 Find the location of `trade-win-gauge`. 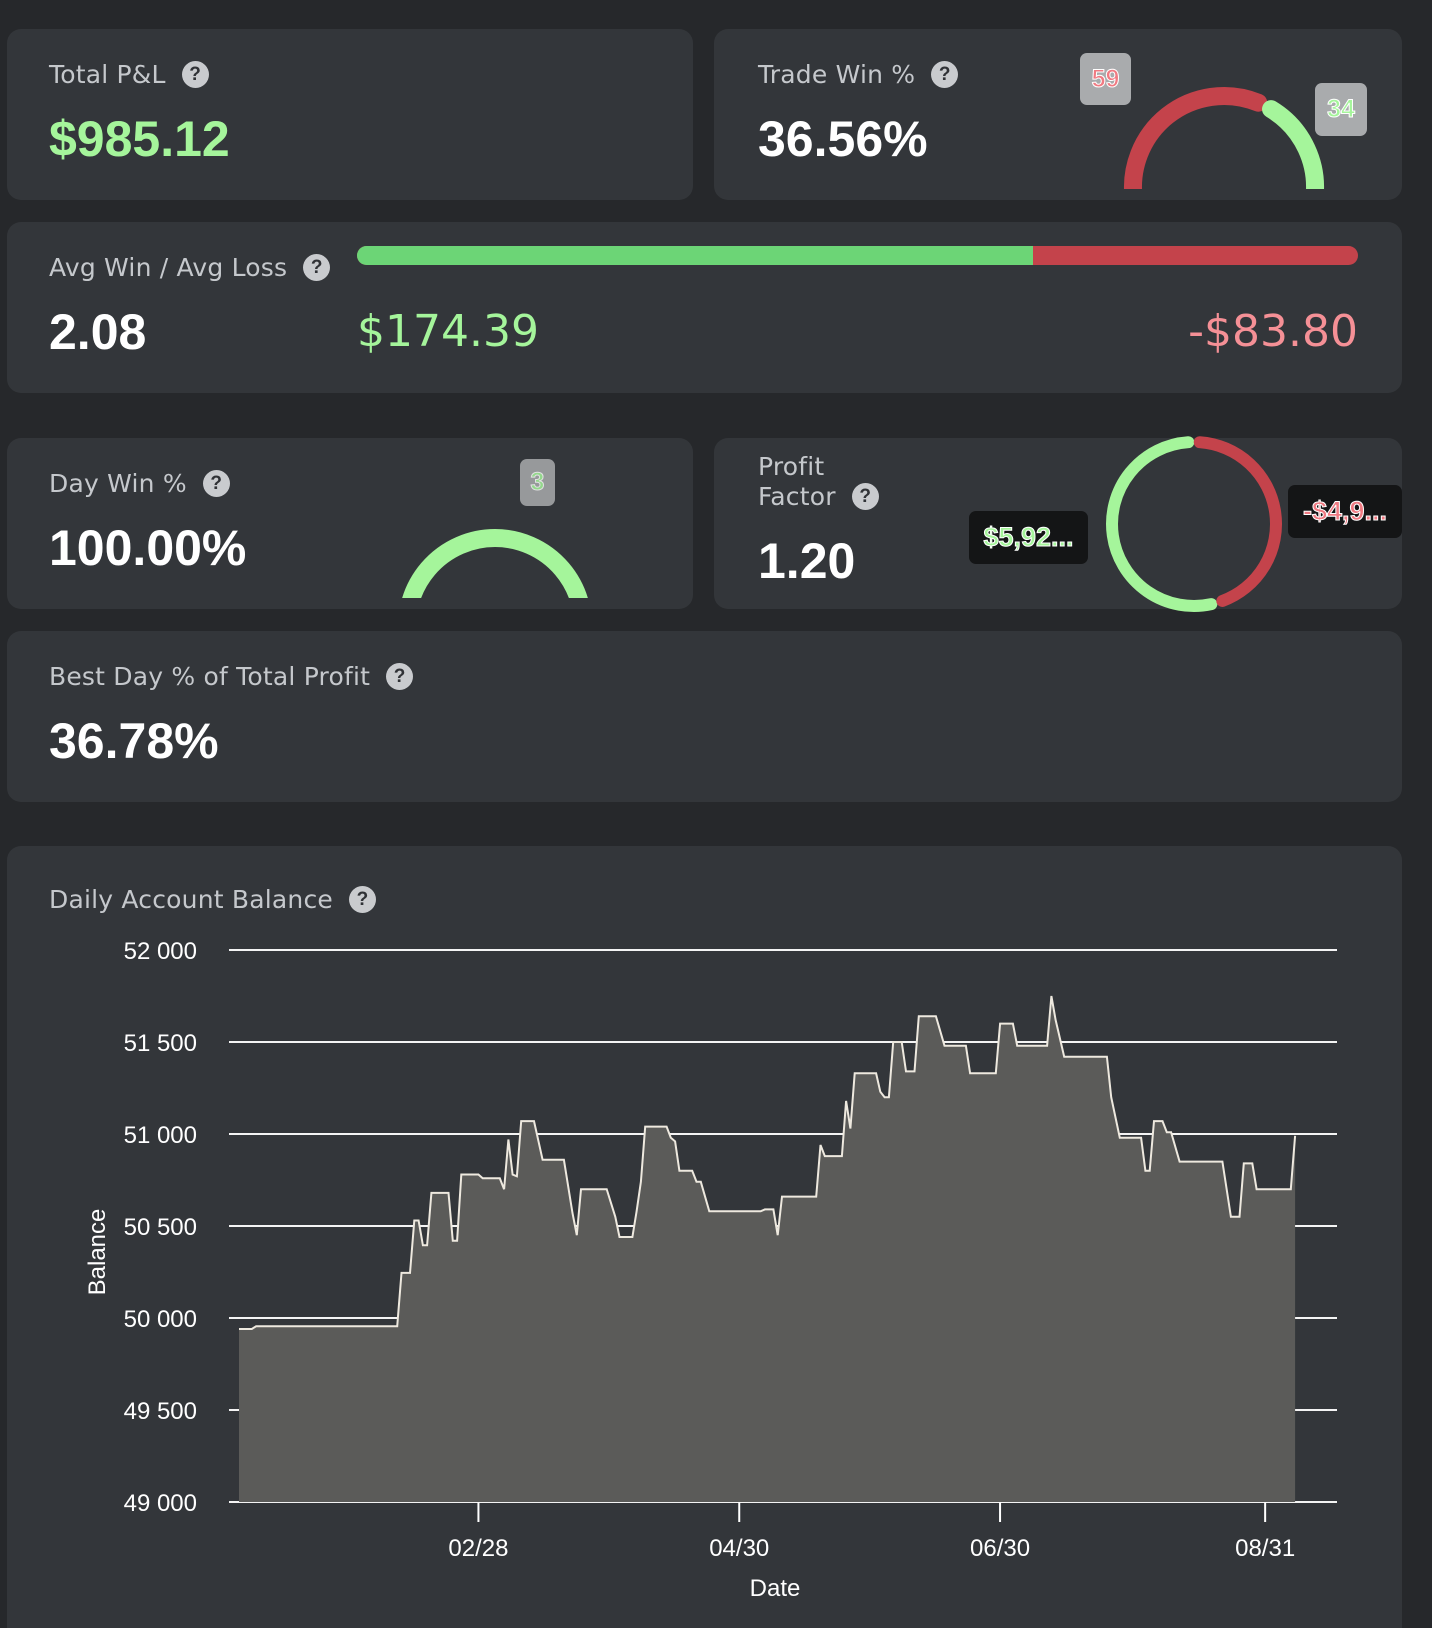

trade-win-gauge is located at coordinates (1224, 138).